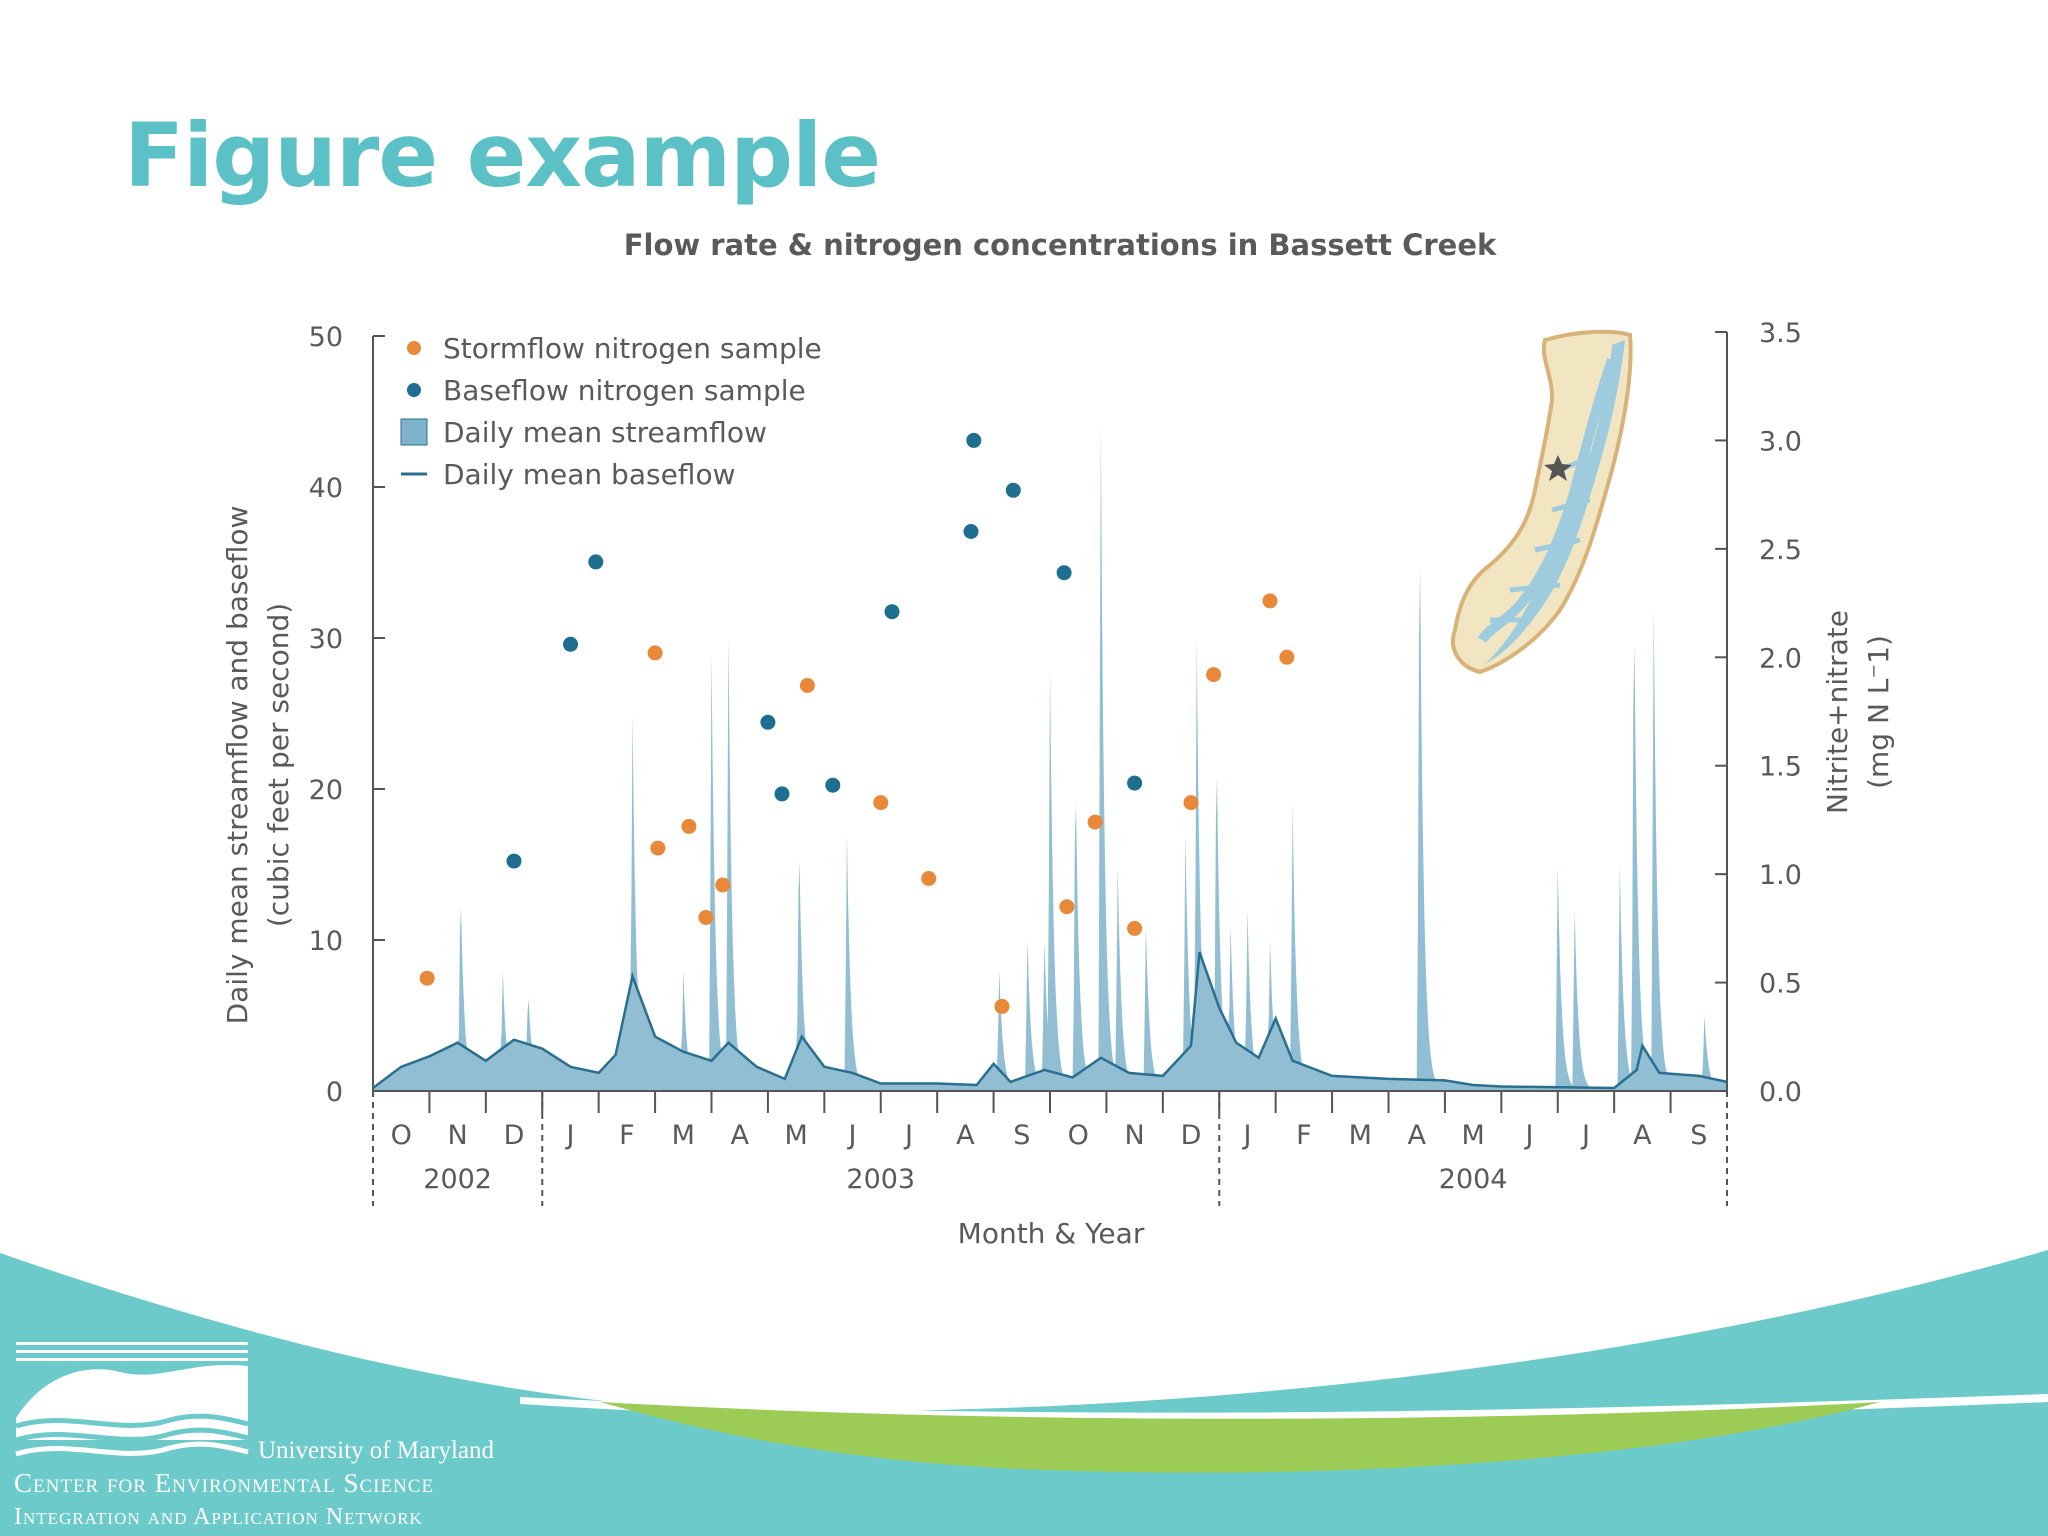 This screenshot has width=2048, height=1536. What do you see at coordinates (1780, 550) in the screenshot?
I see `y2-tick-label: 2.5` at bounding box center [1780, 550].